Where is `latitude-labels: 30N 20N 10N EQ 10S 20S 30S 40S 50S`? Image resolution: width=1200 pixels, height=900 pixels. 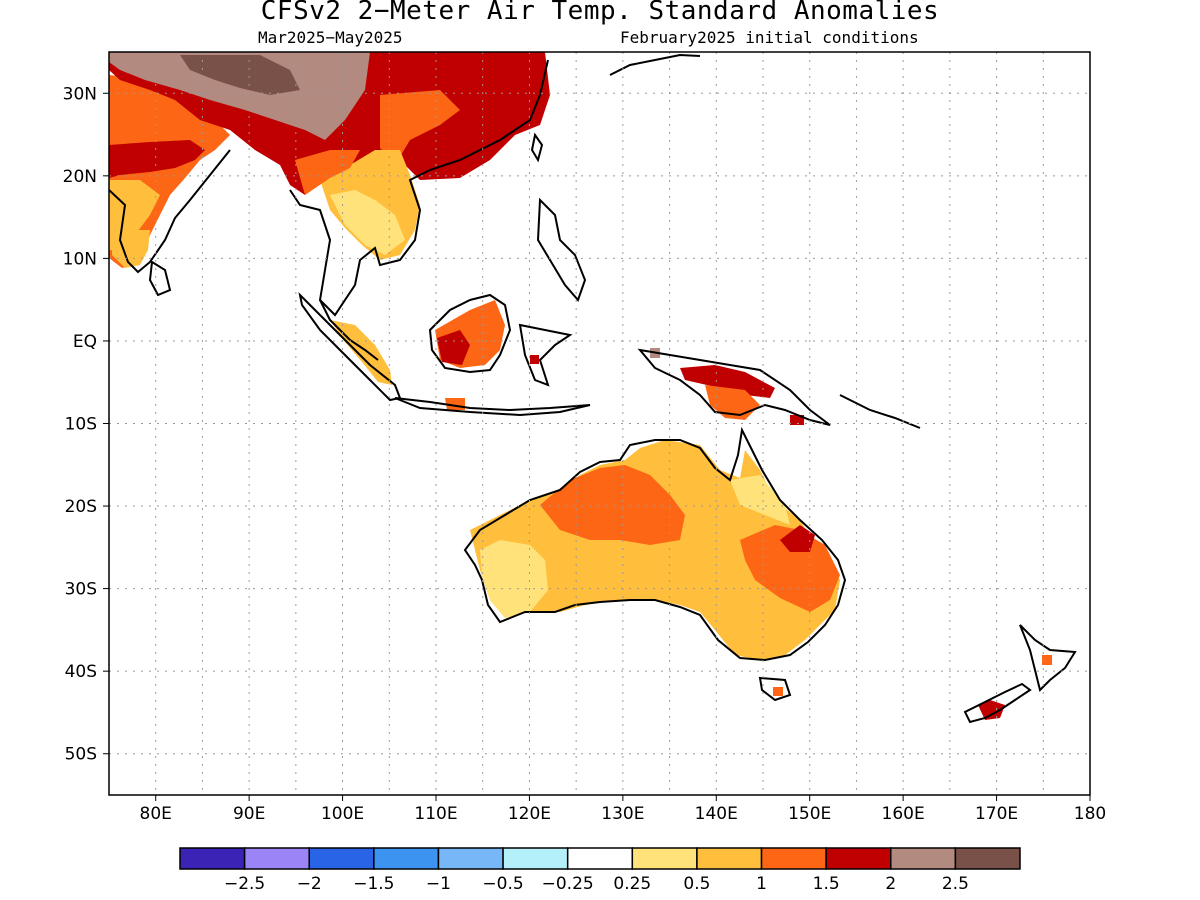 latitude-labels: 30N 20N 10N EQ 10S 20S 30S 40S 50S is located at coordinates (86, 424).